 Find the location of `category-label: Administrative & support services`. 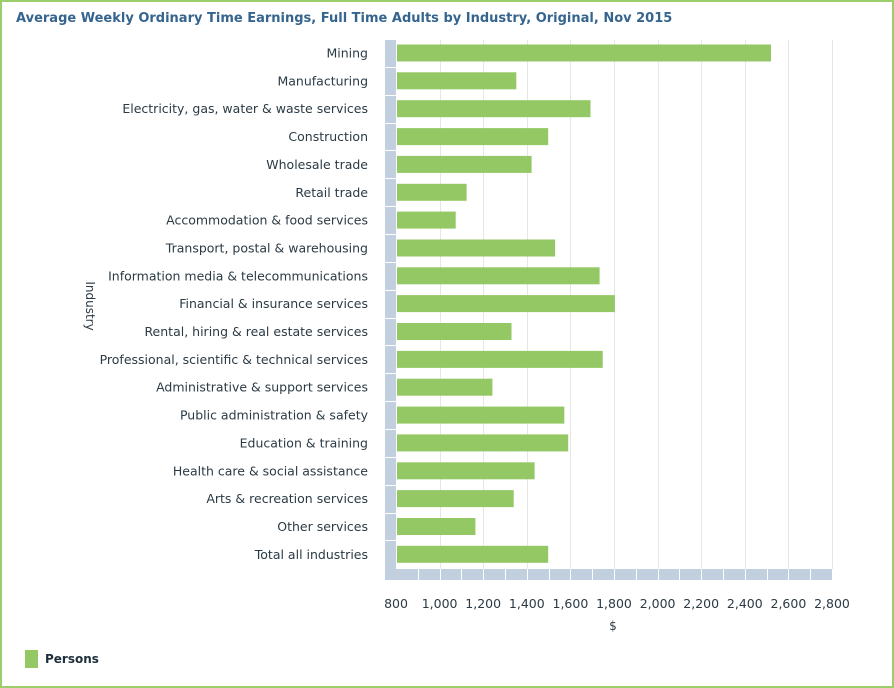

category-label: Administrative & support services is located at coordinates (262, 387).